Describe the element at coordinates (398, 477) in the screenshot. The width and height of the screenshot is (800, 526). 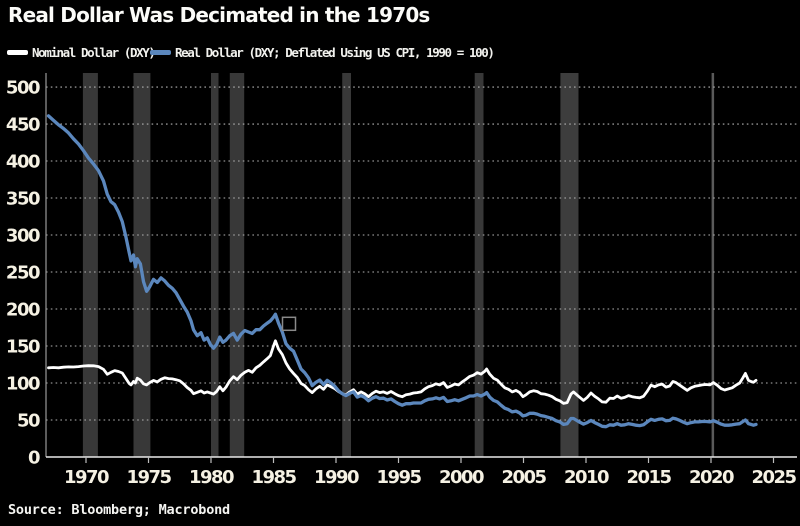
I see `x-tick-label: 1995` at that location.